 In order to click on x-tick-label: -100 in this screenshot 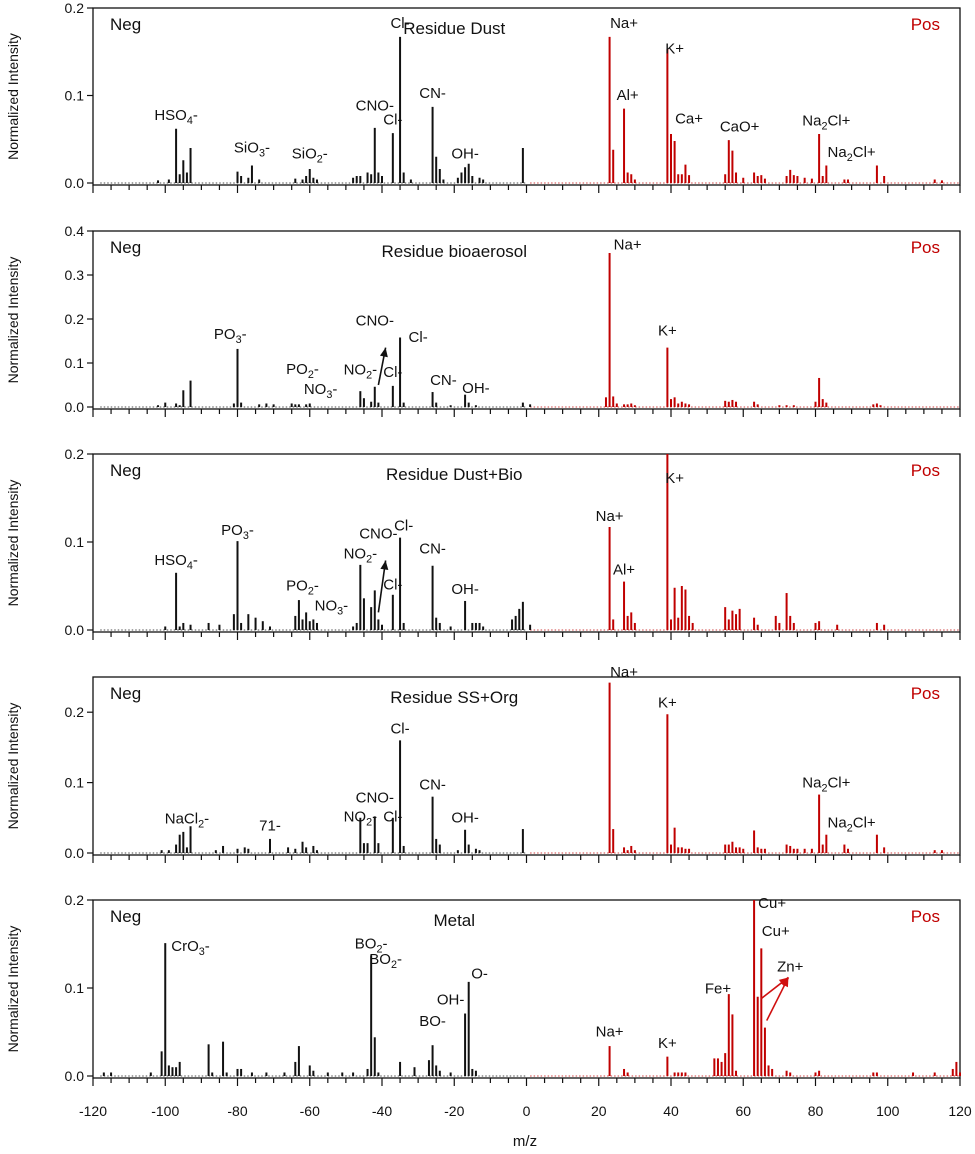, I will do `click(165, 1111)`.